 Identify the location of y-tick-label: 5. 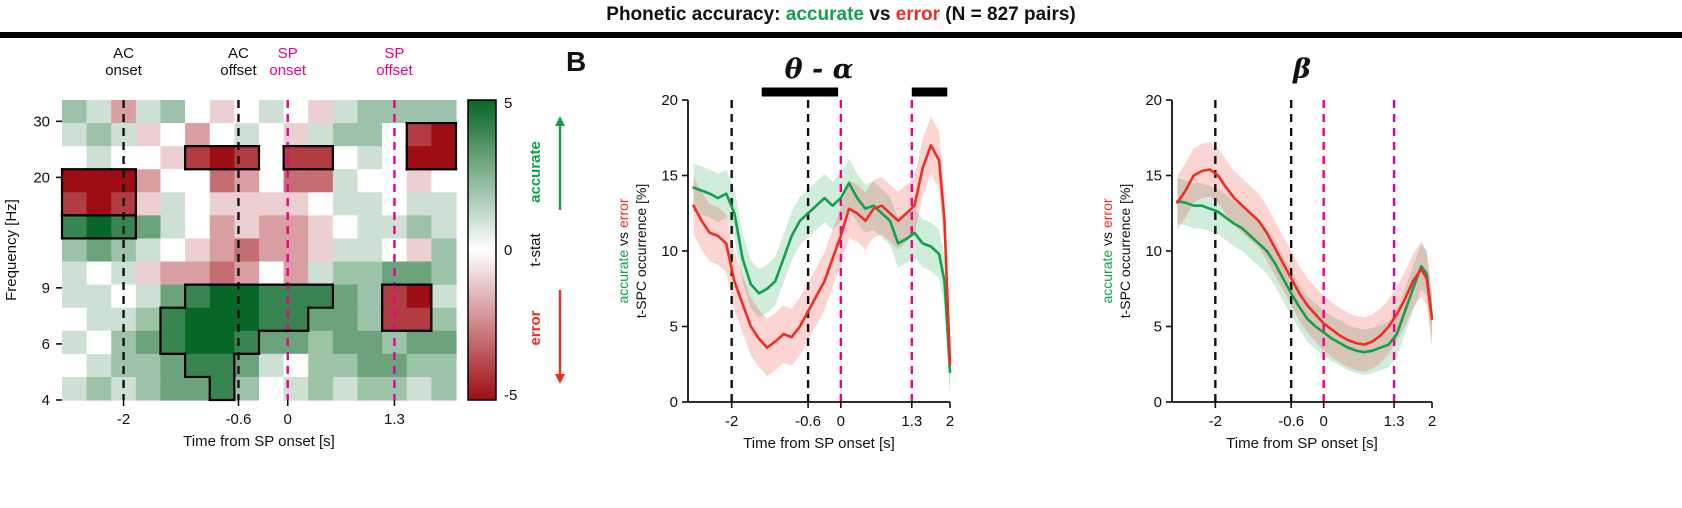
(674, 327).